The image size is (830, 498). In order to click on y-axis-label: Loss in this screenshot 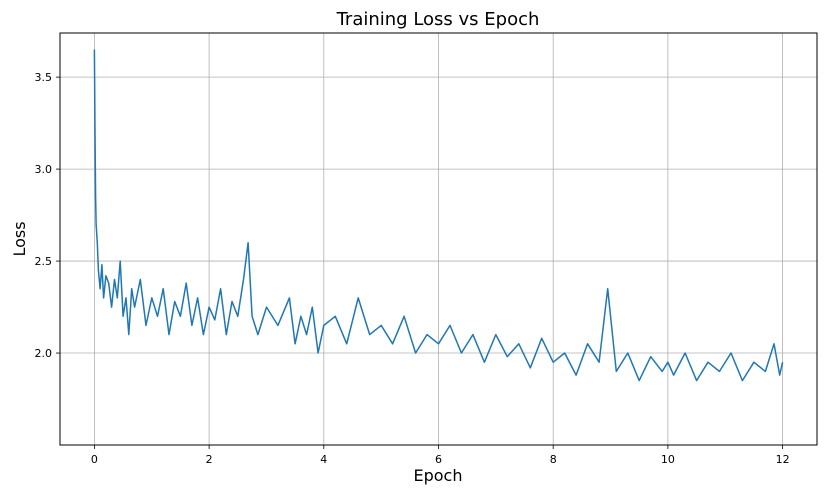, I will do `click(19, 238)`.